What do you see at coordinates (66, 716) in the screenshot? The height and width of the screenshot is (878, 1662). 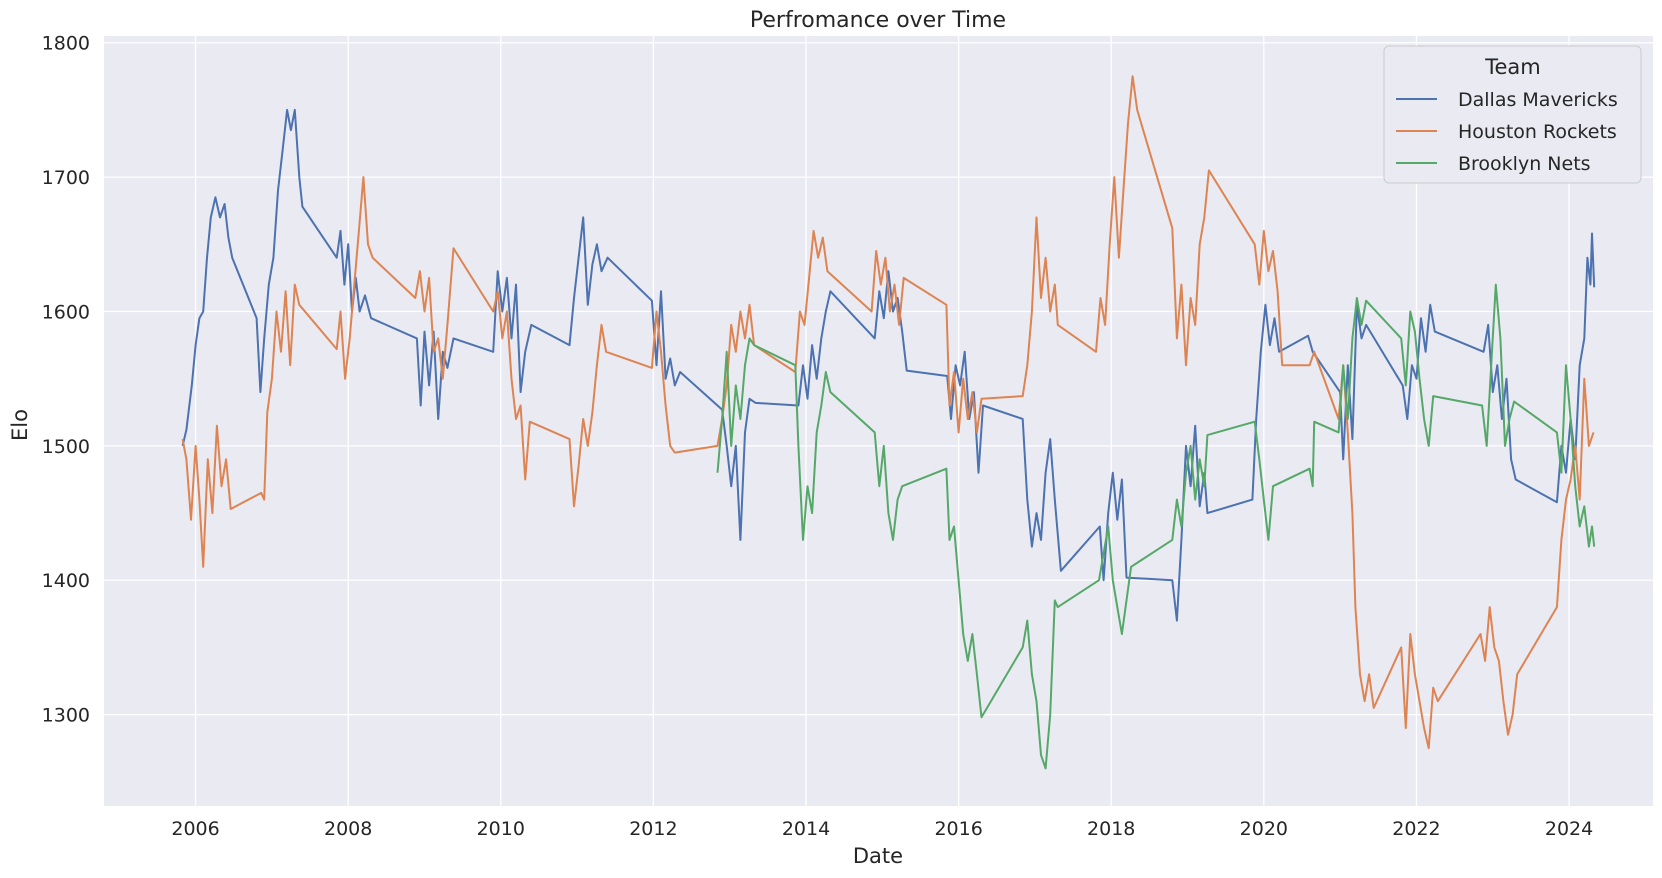 I see `y-tick-label: 1300` at bounding box center [66, 716].